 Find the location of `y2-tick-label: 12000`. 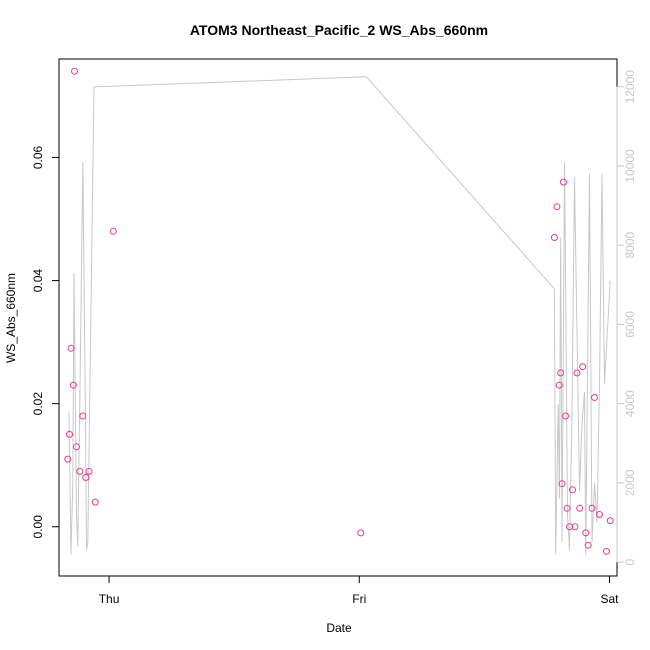

y2-tick-label: 12000 is located at coordinates (630, 87).